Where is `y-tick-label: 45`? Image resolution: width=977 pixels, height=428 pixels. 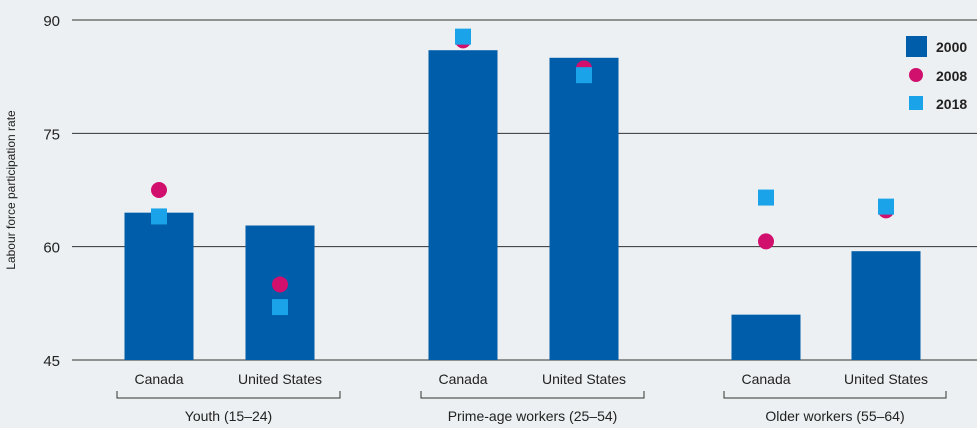
y-tick-label: 45 is located at coordinates (51, 361).